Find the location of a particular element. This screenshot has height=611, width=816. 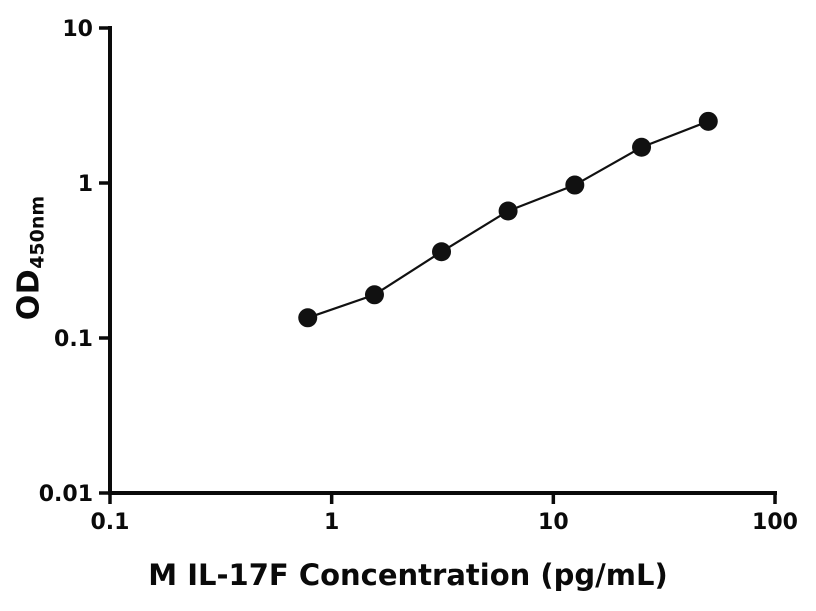

x-axis-title: M IL-17F Concentration (pg/mL) is located at coordinates (408, 575).